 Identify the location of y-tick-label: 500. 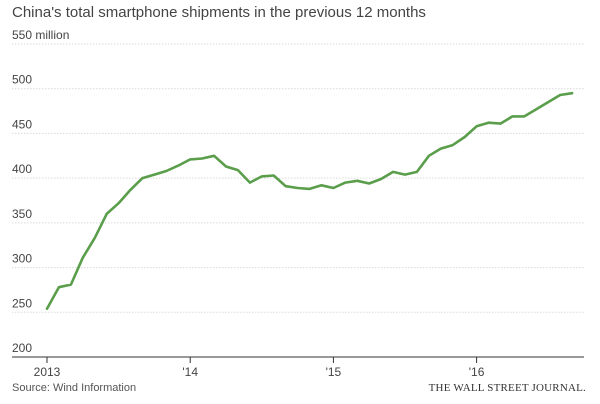
(22, 80).